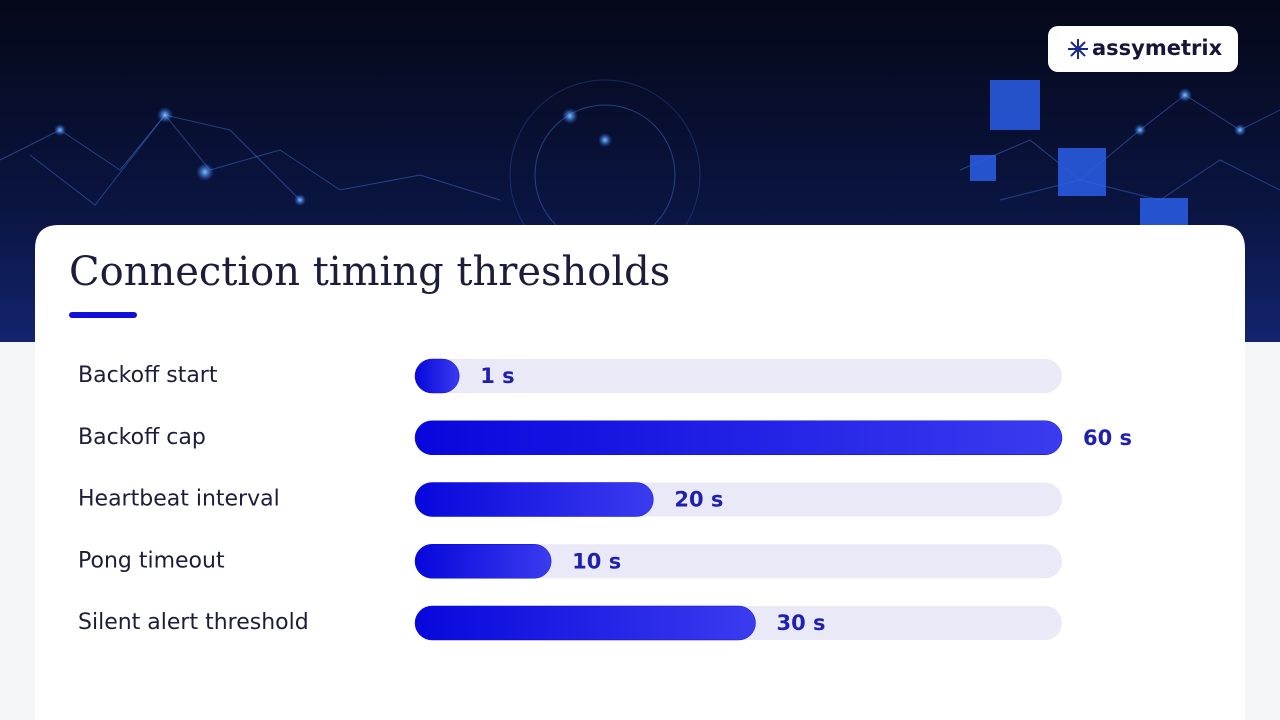 The height and width of the screenshot is (720, 1280). I want to click on value-label: 30 s, so click(801, 623).